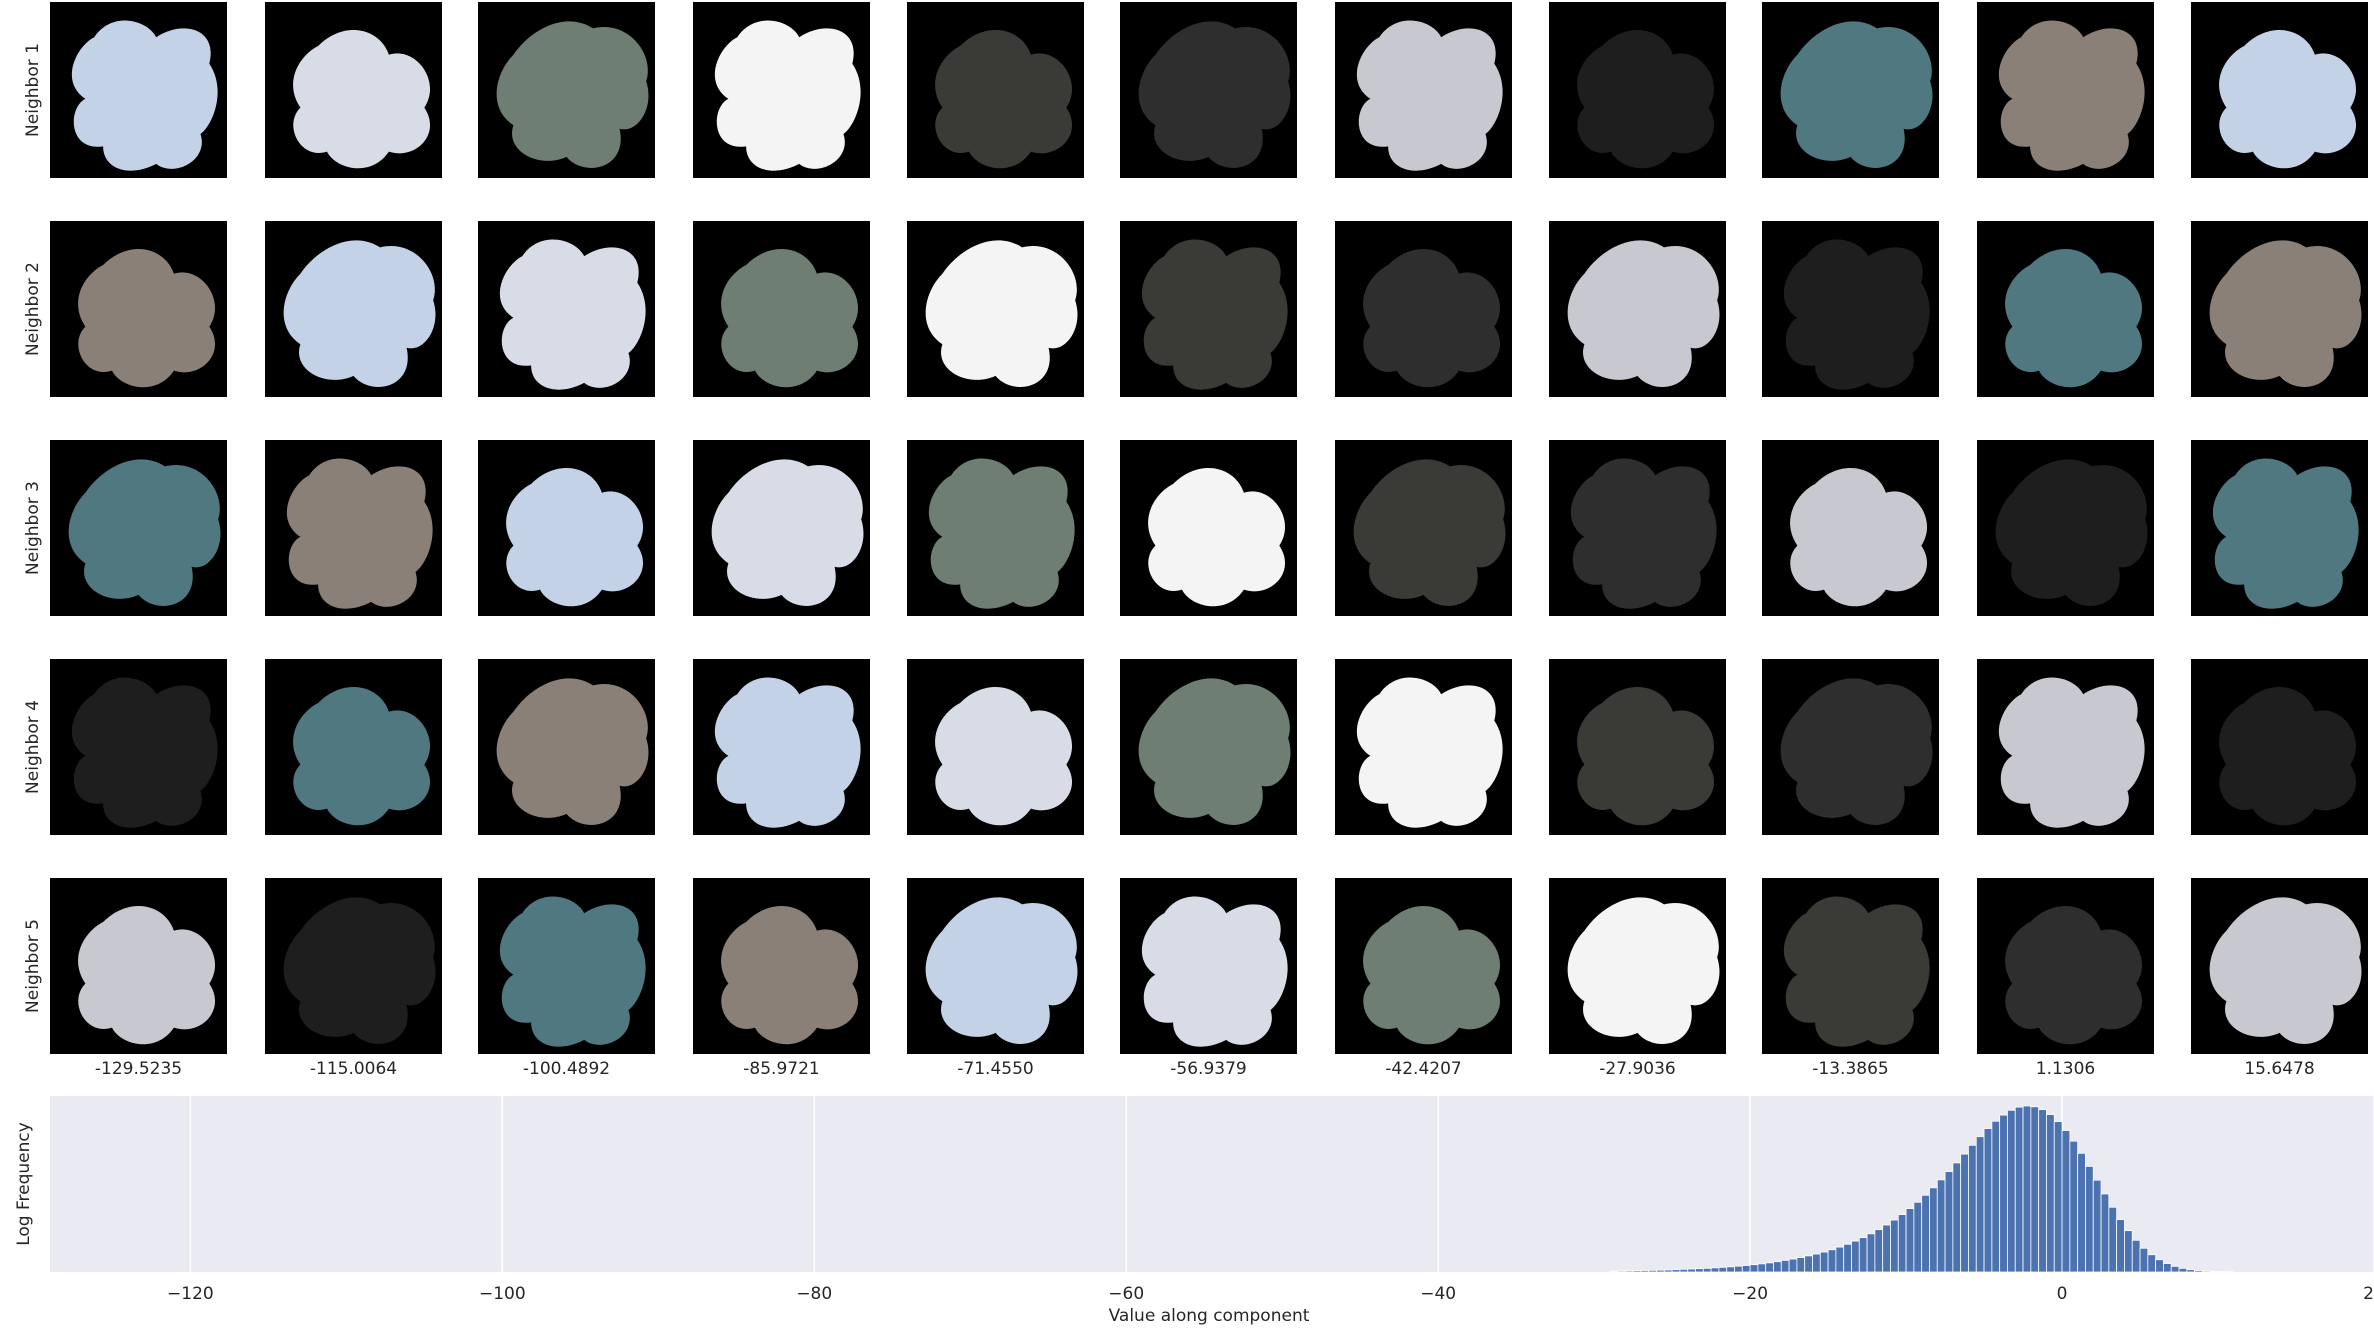  Describe the element at coordinates (138, 1069) in the screenshot. I see `column-label: -129.5235` at that location.